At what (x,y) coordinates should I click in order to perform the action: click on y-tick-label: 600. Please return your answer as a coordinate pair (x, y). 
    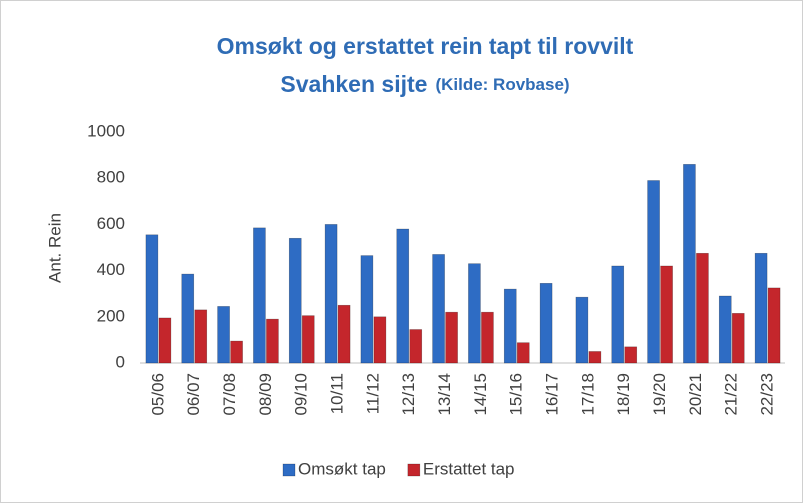
    Looking at the image, I should click on (111, 223).